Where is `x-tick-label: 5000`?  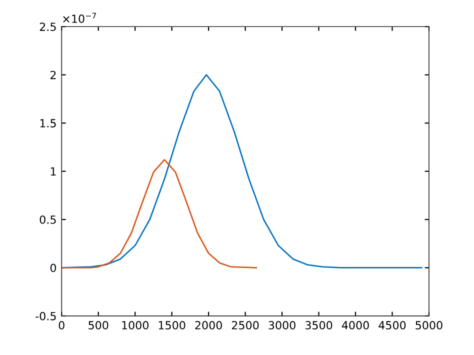
x-tick-label: 5000 is located at coordinates (429, 325).